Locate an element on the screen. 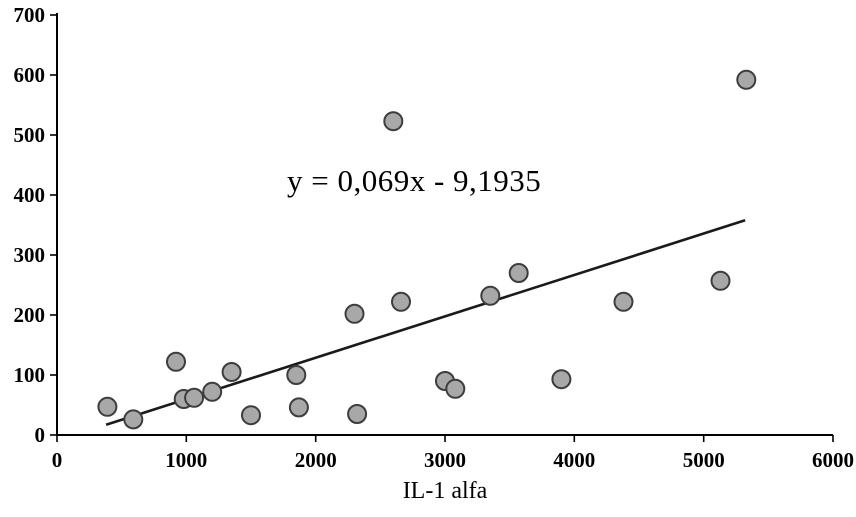 The width and height of the screenshot is (856, 517). y-tick-label: 500 is located at coordinates (30, 135).